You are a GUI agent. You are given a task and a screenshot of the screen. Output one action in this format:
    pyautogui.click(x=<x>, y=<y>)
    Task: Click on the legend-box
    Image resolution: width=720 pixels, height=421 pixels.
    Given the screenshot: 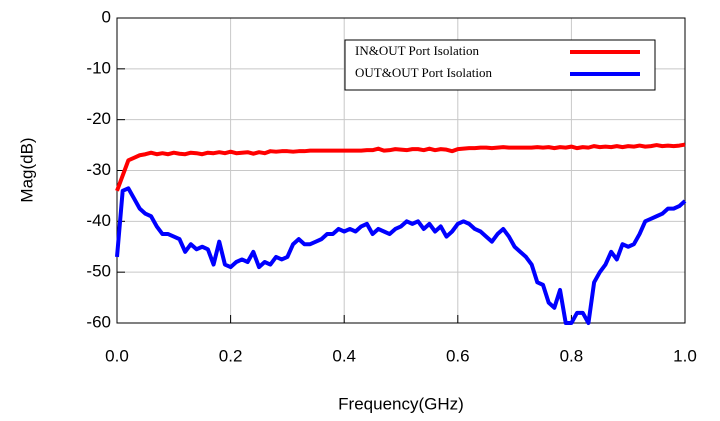 What is the action you would take?
    pyautogui.click(x=500, y=65)
    